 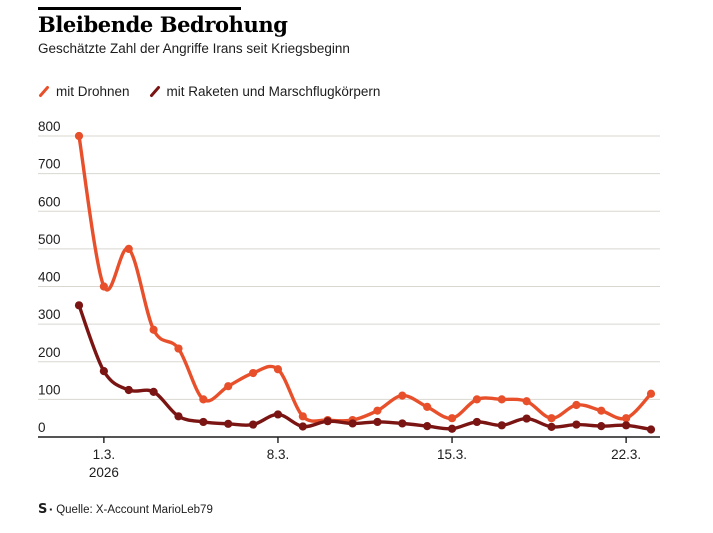 I want to click on rockets-line-swatch-icon, so click(x=154, y=91).